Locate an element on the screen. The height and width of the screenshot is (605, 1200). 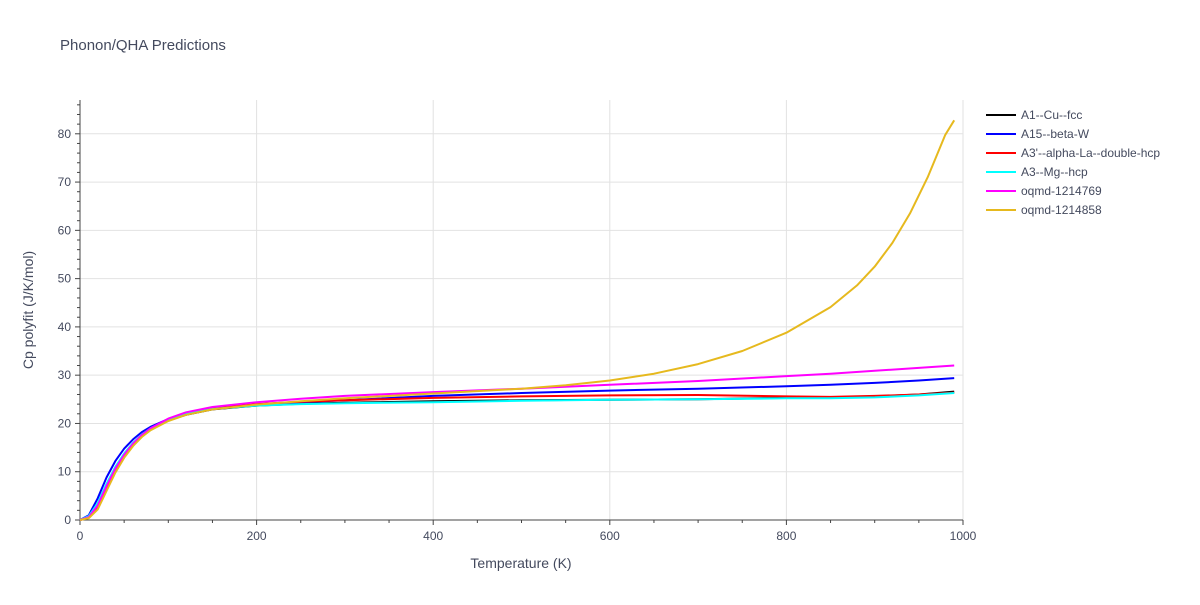
y-axis-title: Cp polyfit (J/K/mol) is located at coordinates (28, 310).